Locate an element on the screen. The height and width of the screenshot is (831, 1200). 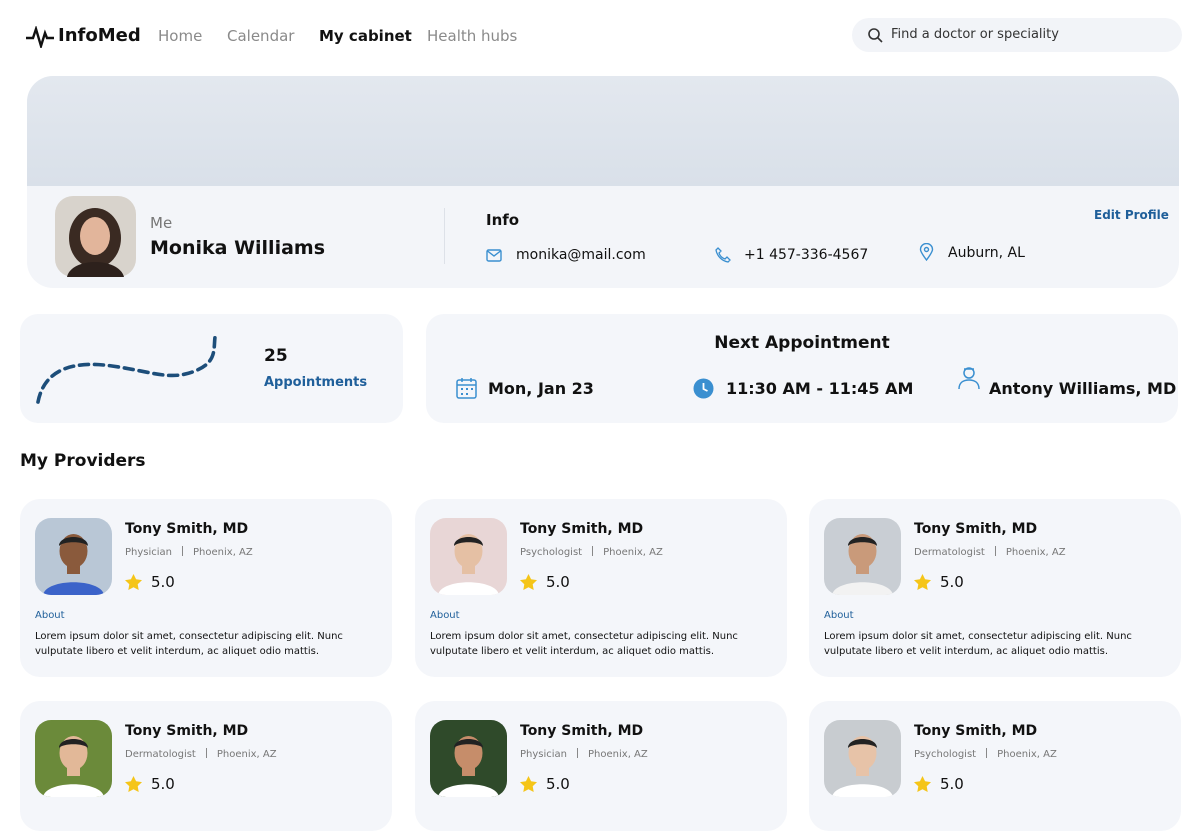
nav-link: Calendar is located at coordinates (261, 36).